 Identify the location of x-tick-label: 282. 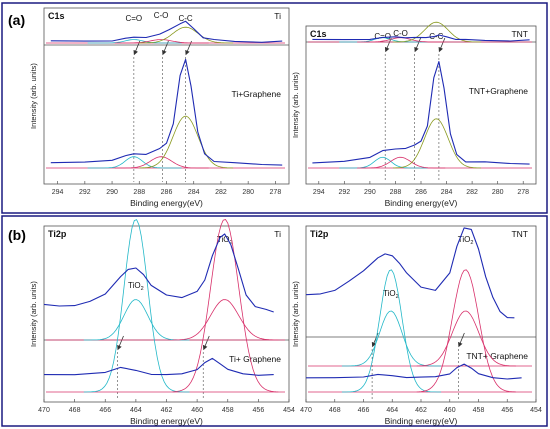
(472, 192).